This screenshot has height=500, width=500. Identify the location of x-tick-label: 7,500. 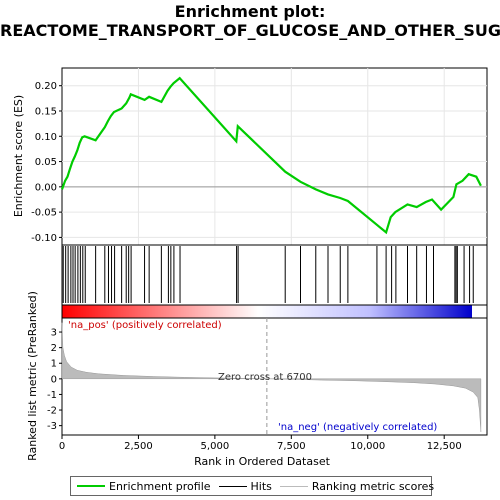
(291, 446).